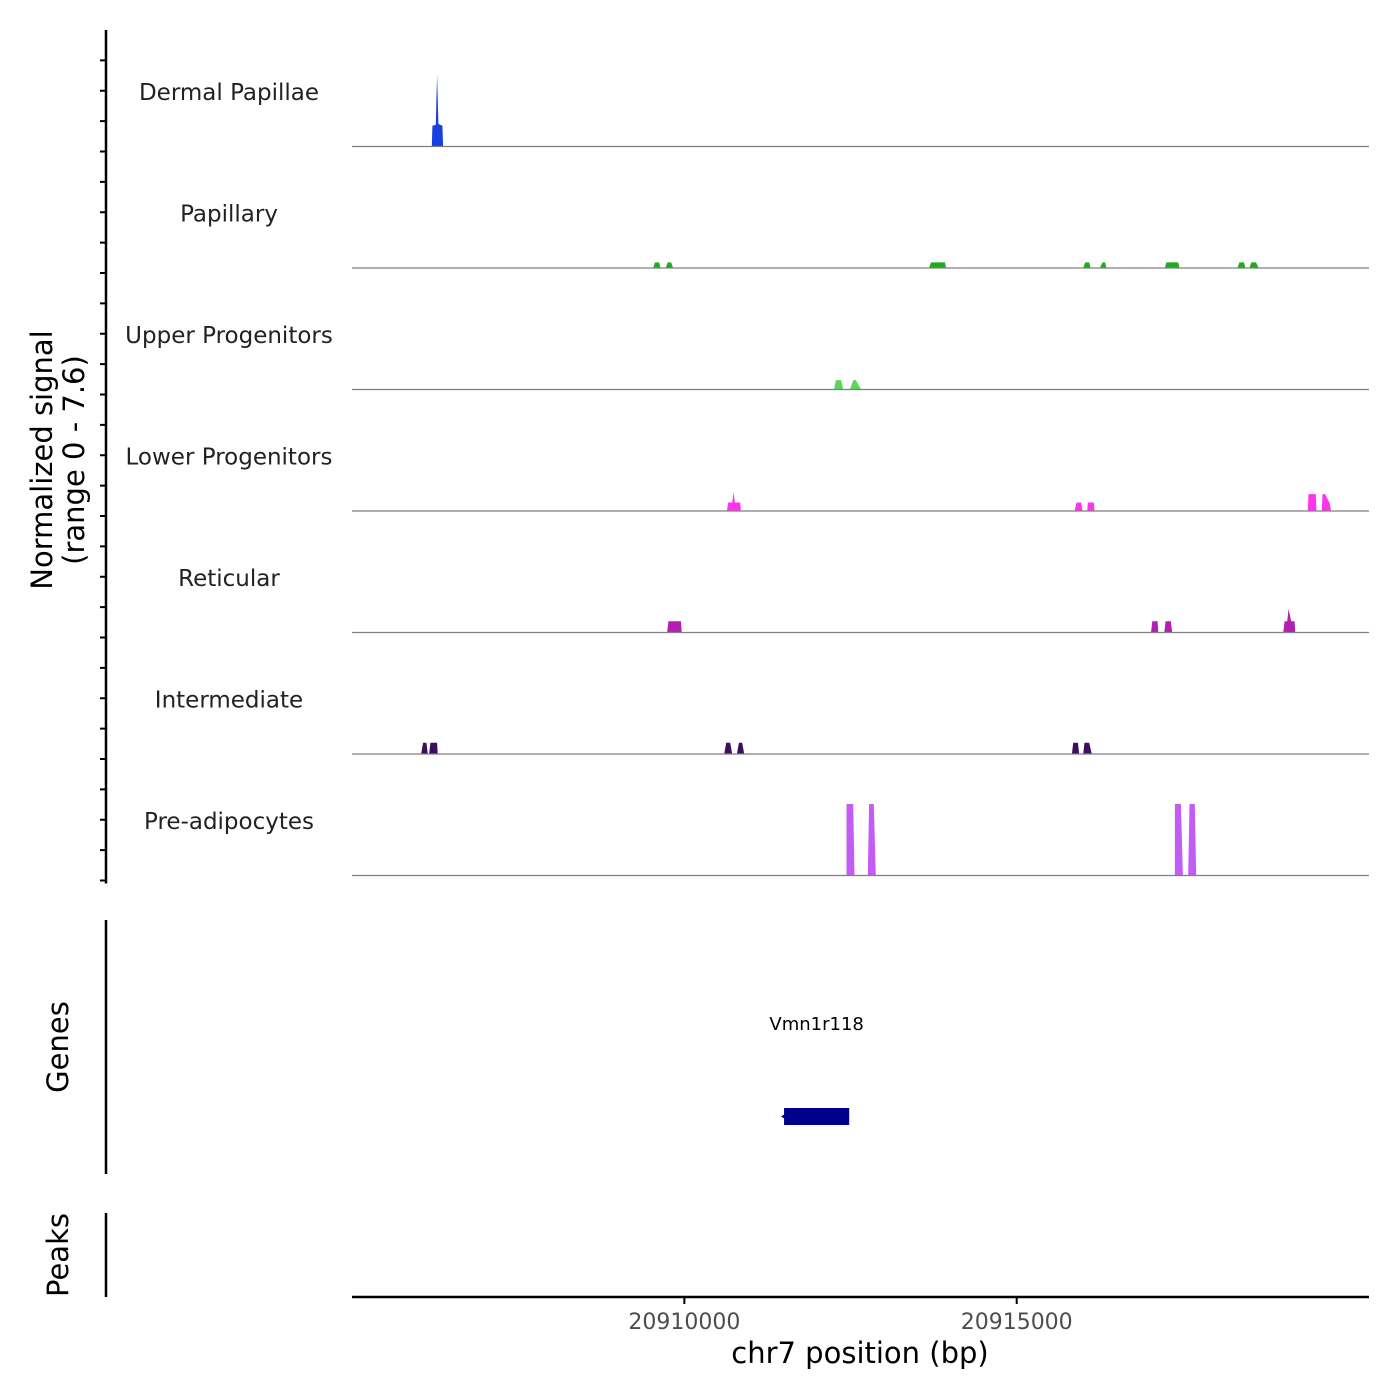 This screenshot has height=1400, width=1400. I want to click on x-tick-label: 20910000, so click(684, 1322).